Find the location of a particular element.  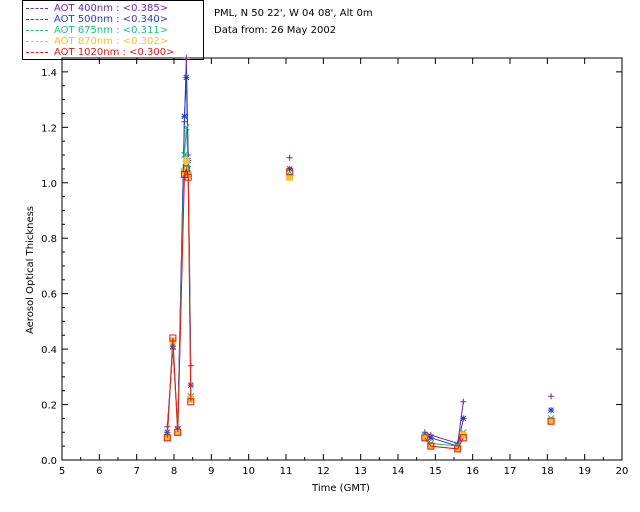

x-tick-label: 10 is located at coordinates (248, 471).